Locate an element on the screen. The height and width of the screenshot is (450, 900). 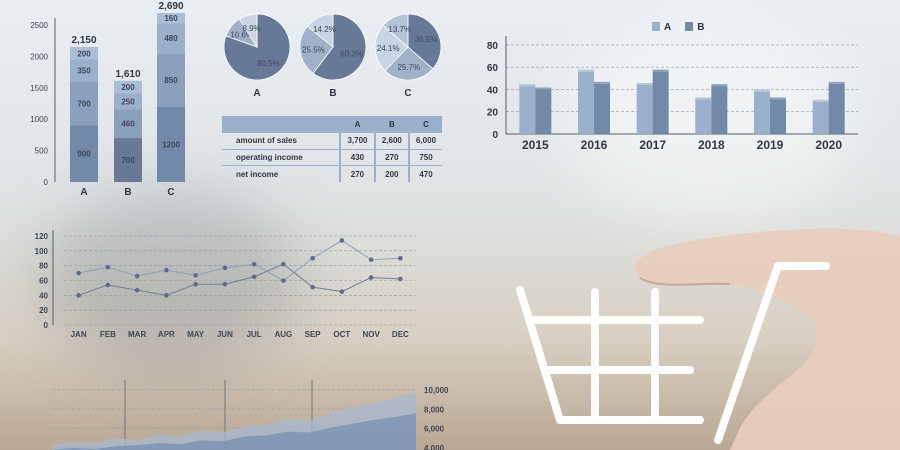
total-label: 2,150 is located at coordinates (83, 40).